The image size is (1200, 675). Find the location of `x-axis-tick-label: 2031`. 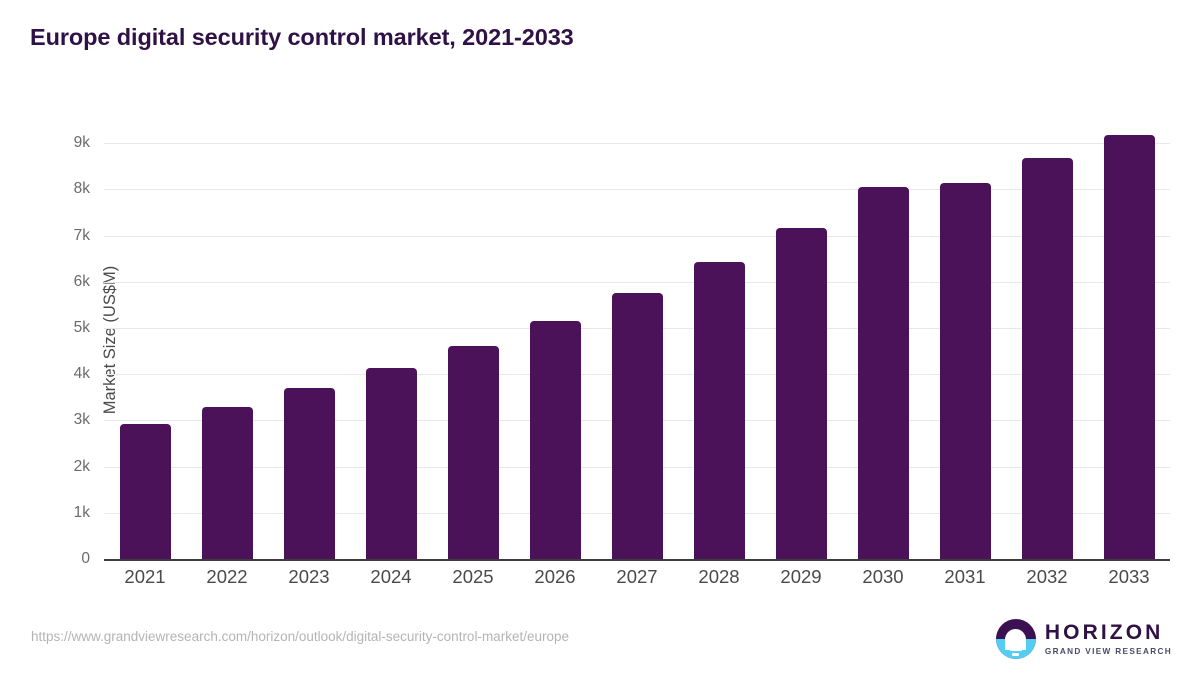

x-axis-tick-label: 2031 is located at coordinates (965, 576).